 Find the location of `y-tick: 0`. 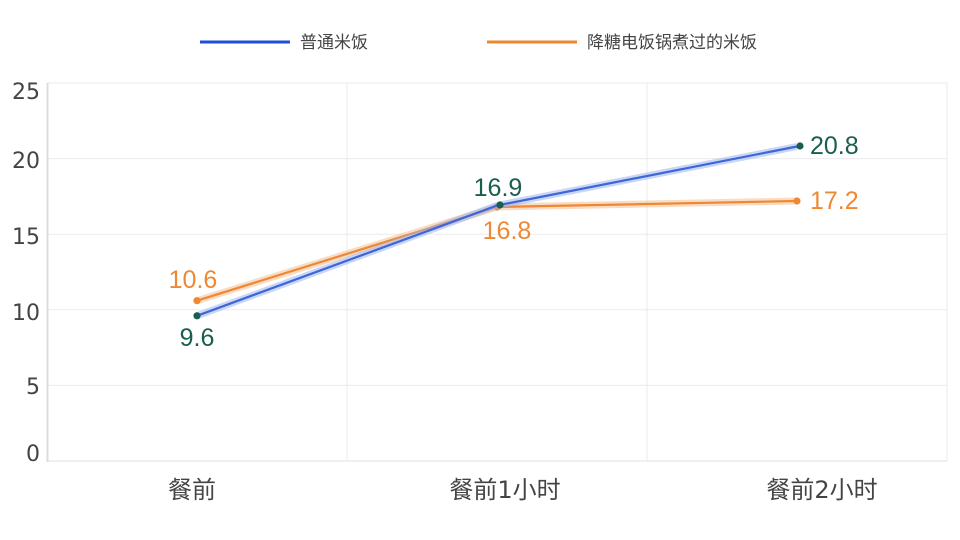

y-tick: 0 is located at coordinates (33, 454).